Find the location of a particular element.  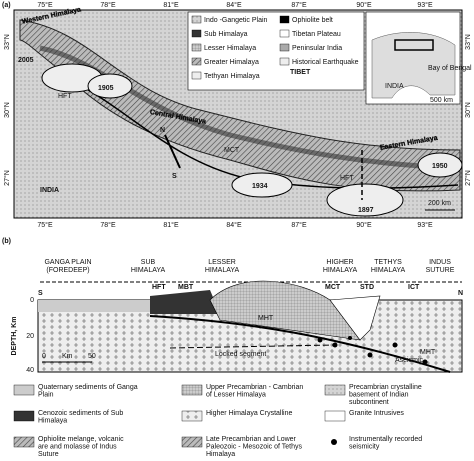

mht is located at coordinates (300, 344).